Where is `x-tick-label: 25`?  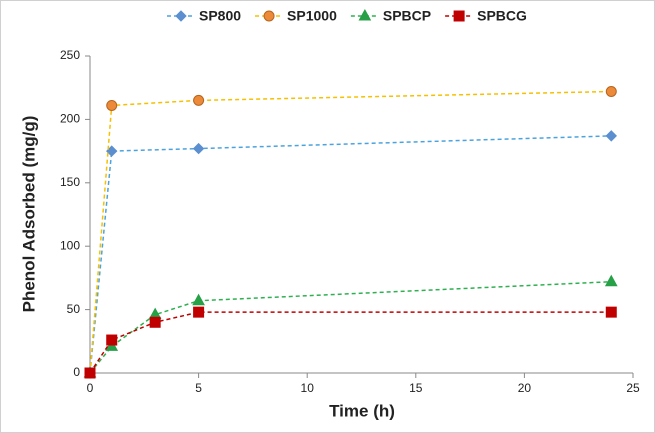 x-tick-label: 25 is located at coordinates (633, 388).